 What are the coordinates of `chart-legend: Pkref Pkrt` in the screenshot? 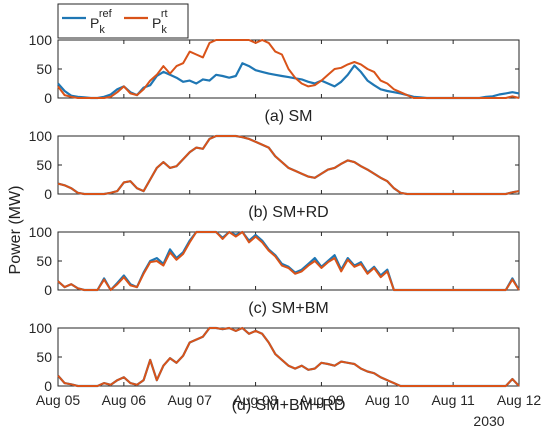 It's located at (123, 21).